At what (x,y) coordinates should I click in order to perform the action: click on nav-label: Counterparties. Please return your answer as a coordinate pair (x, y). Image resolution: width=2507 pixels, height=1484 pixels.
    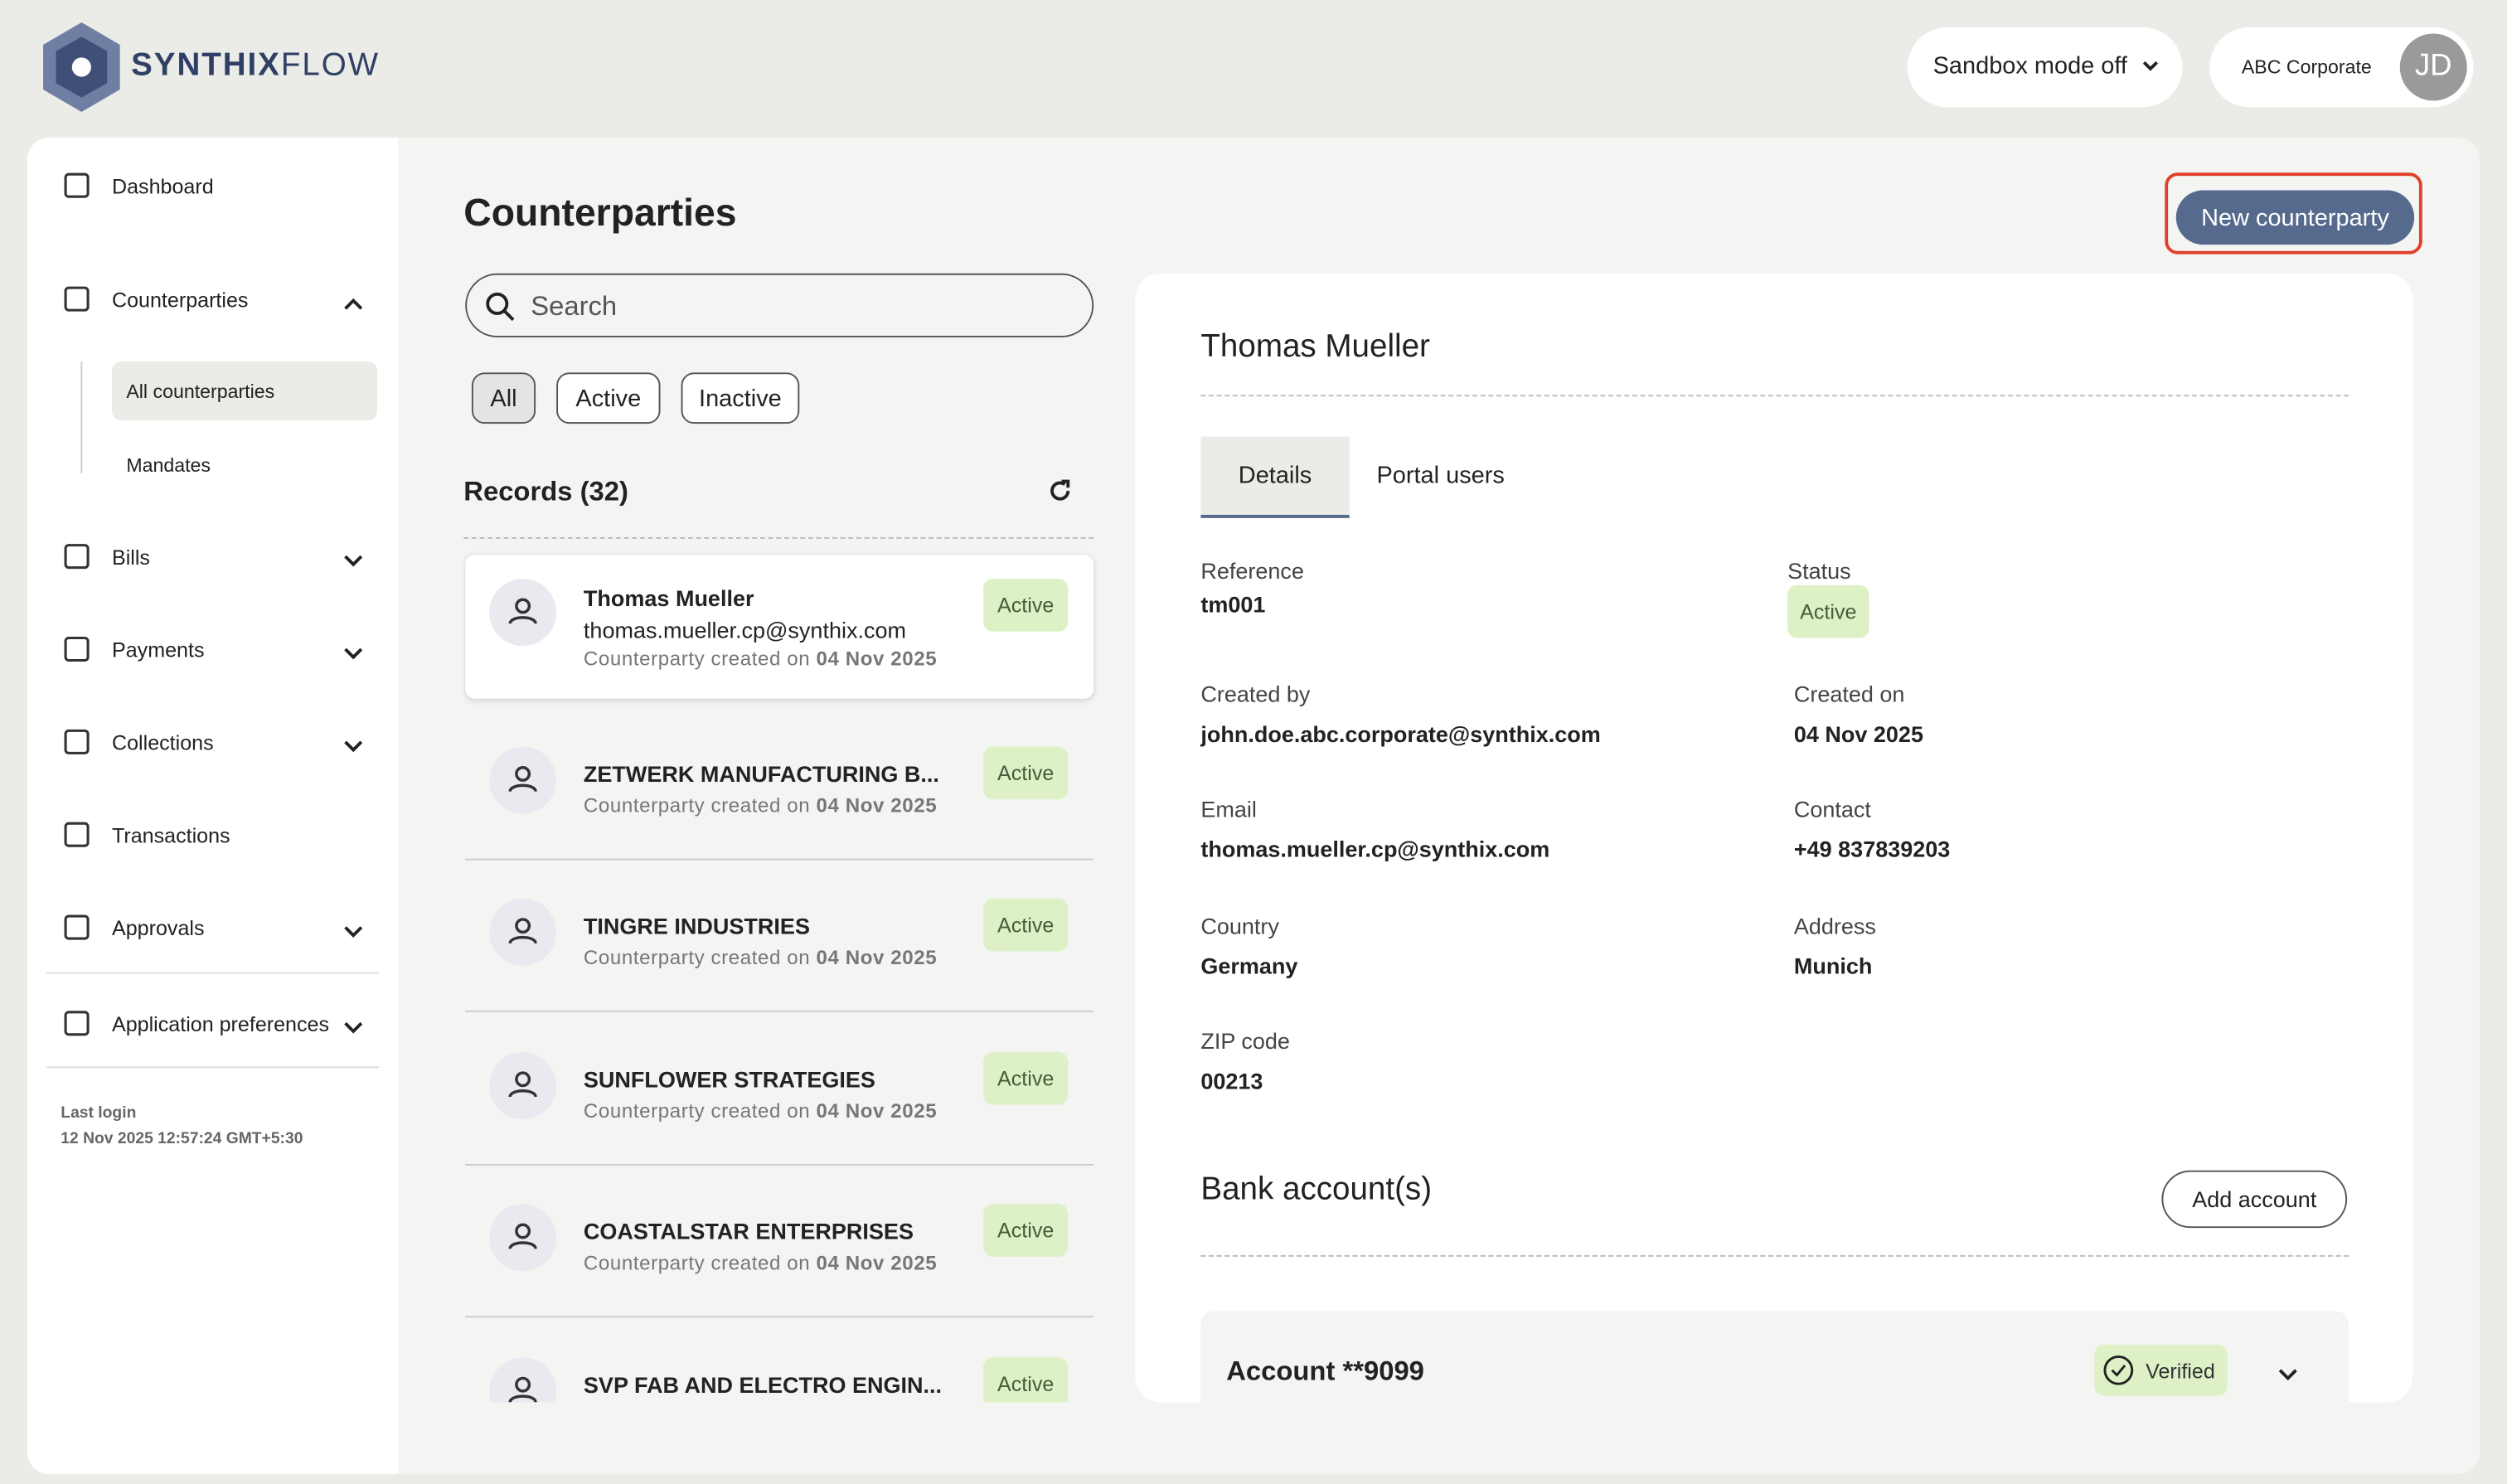
    Looking at the image, I should click on (180, 301).